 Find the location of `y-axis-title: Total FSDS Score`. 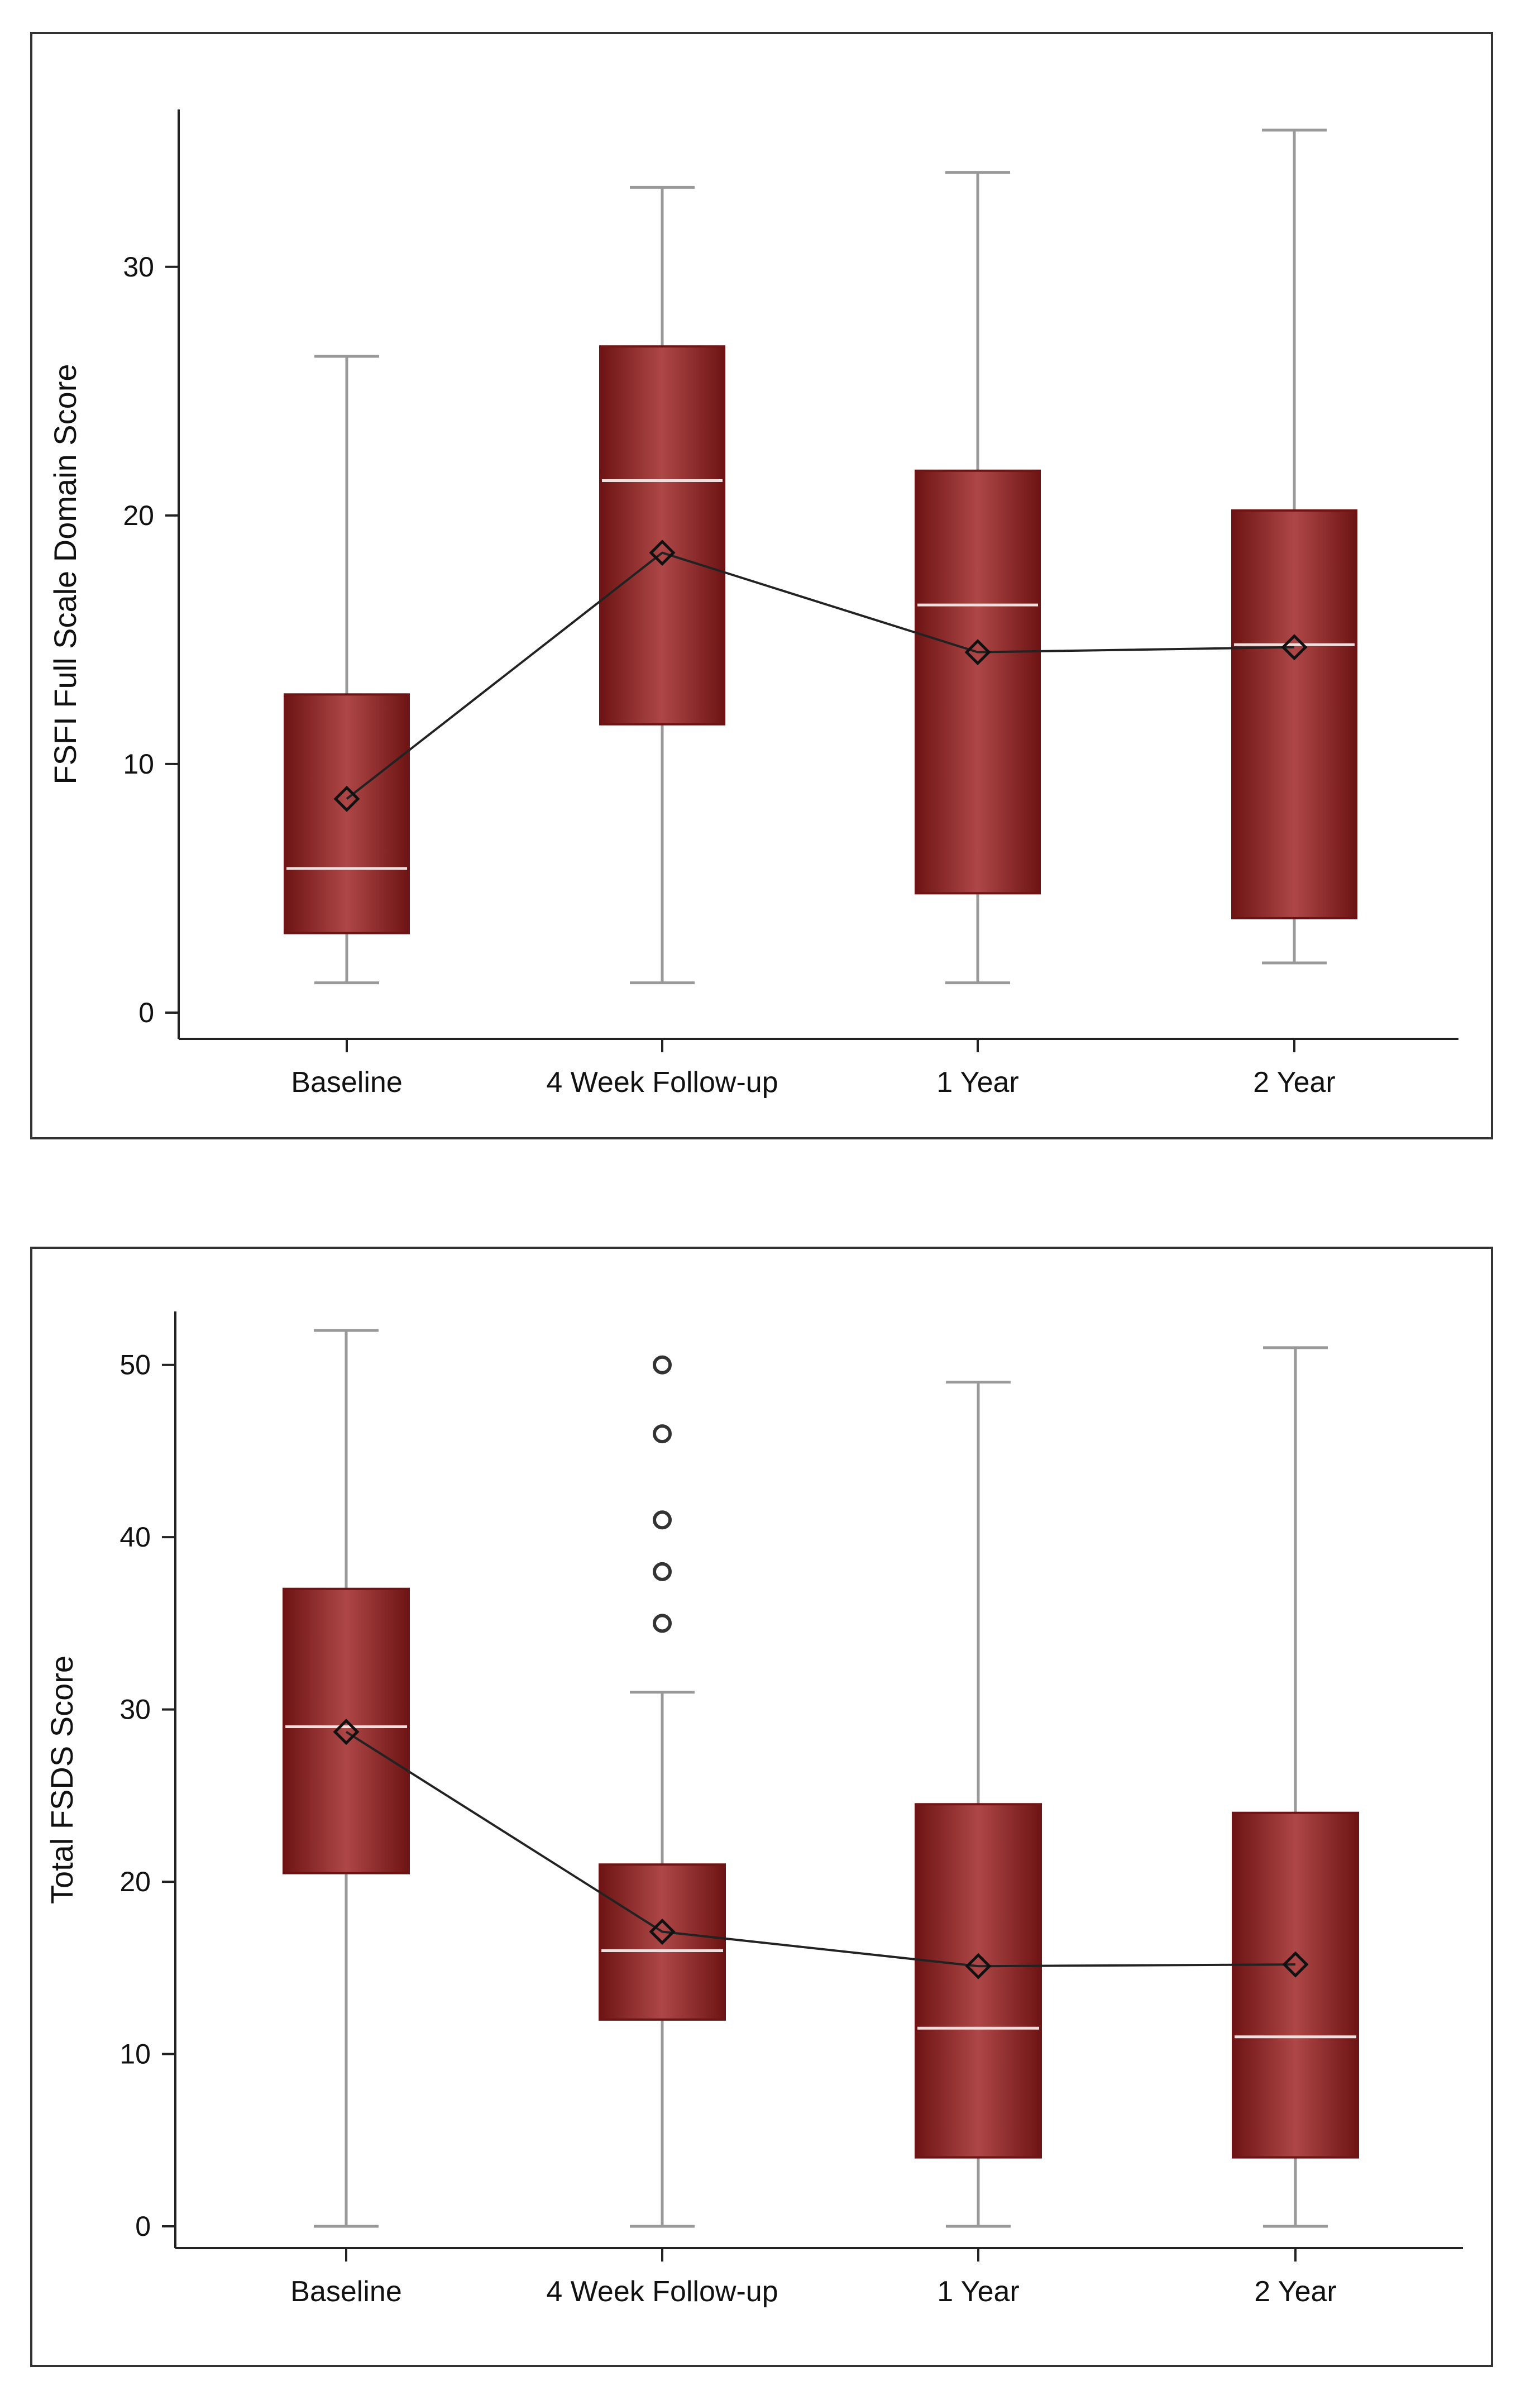

y-axis-title: Total FSDS Score is located at coordinates (61, 1779).